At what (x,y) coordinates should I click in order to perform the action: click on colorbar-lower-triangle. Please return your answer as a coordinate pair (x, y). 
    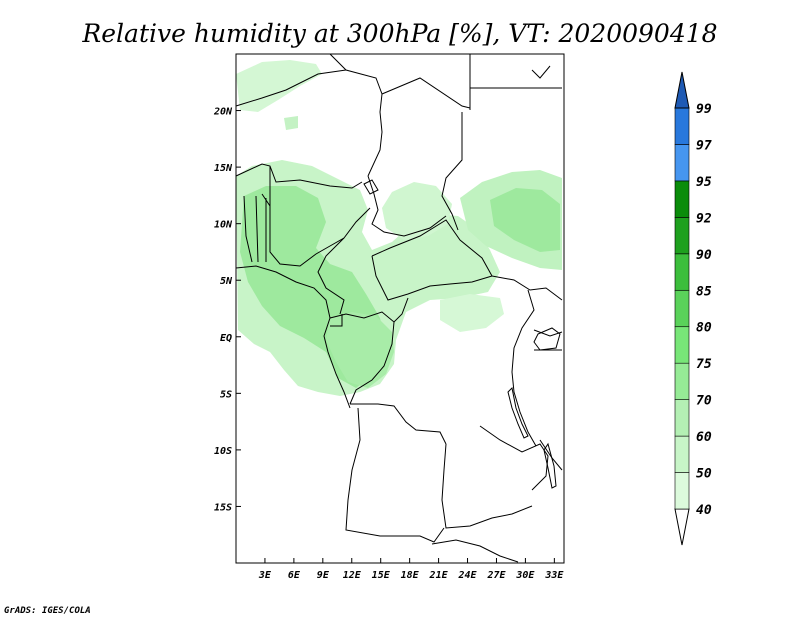
    Looking at the image, I should click on (682, 527).